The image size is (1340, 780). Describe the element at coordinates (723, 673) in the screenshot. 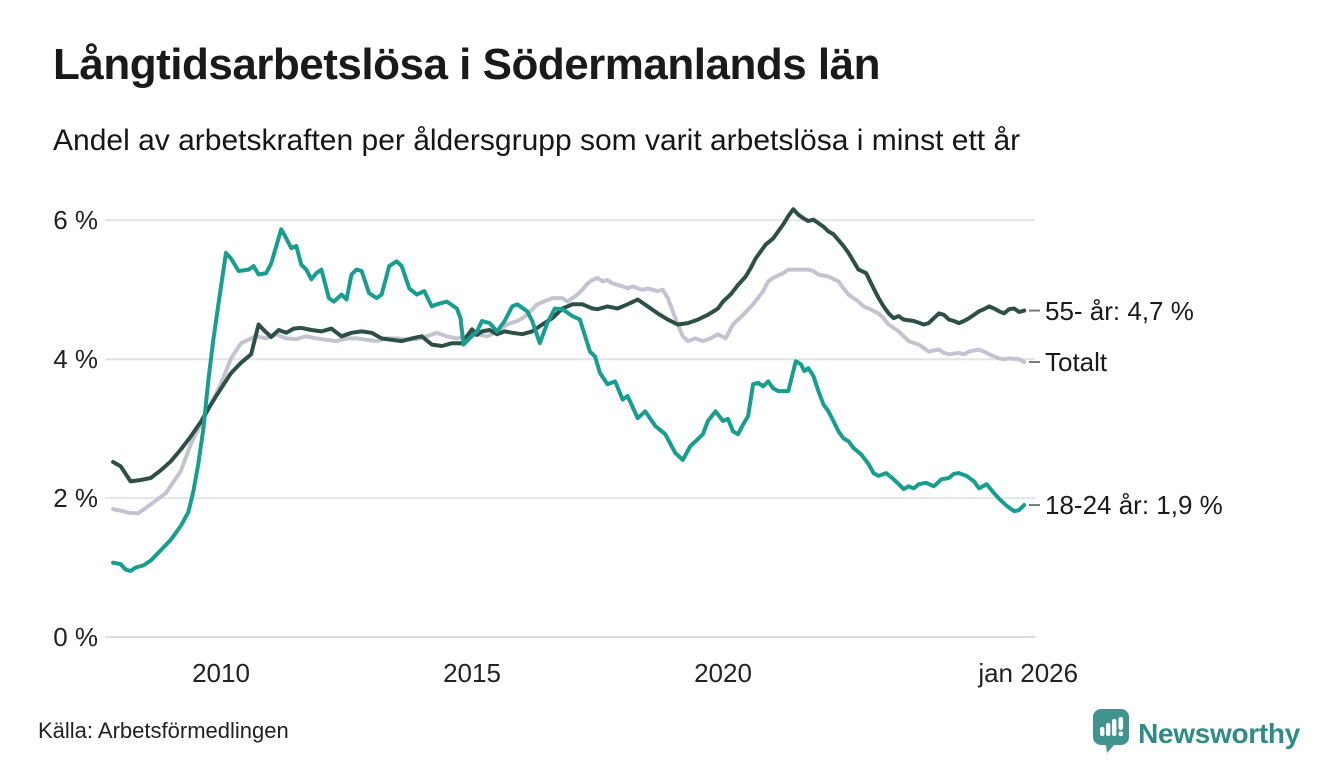

I see `x-tick-2020: 2020` at that location.